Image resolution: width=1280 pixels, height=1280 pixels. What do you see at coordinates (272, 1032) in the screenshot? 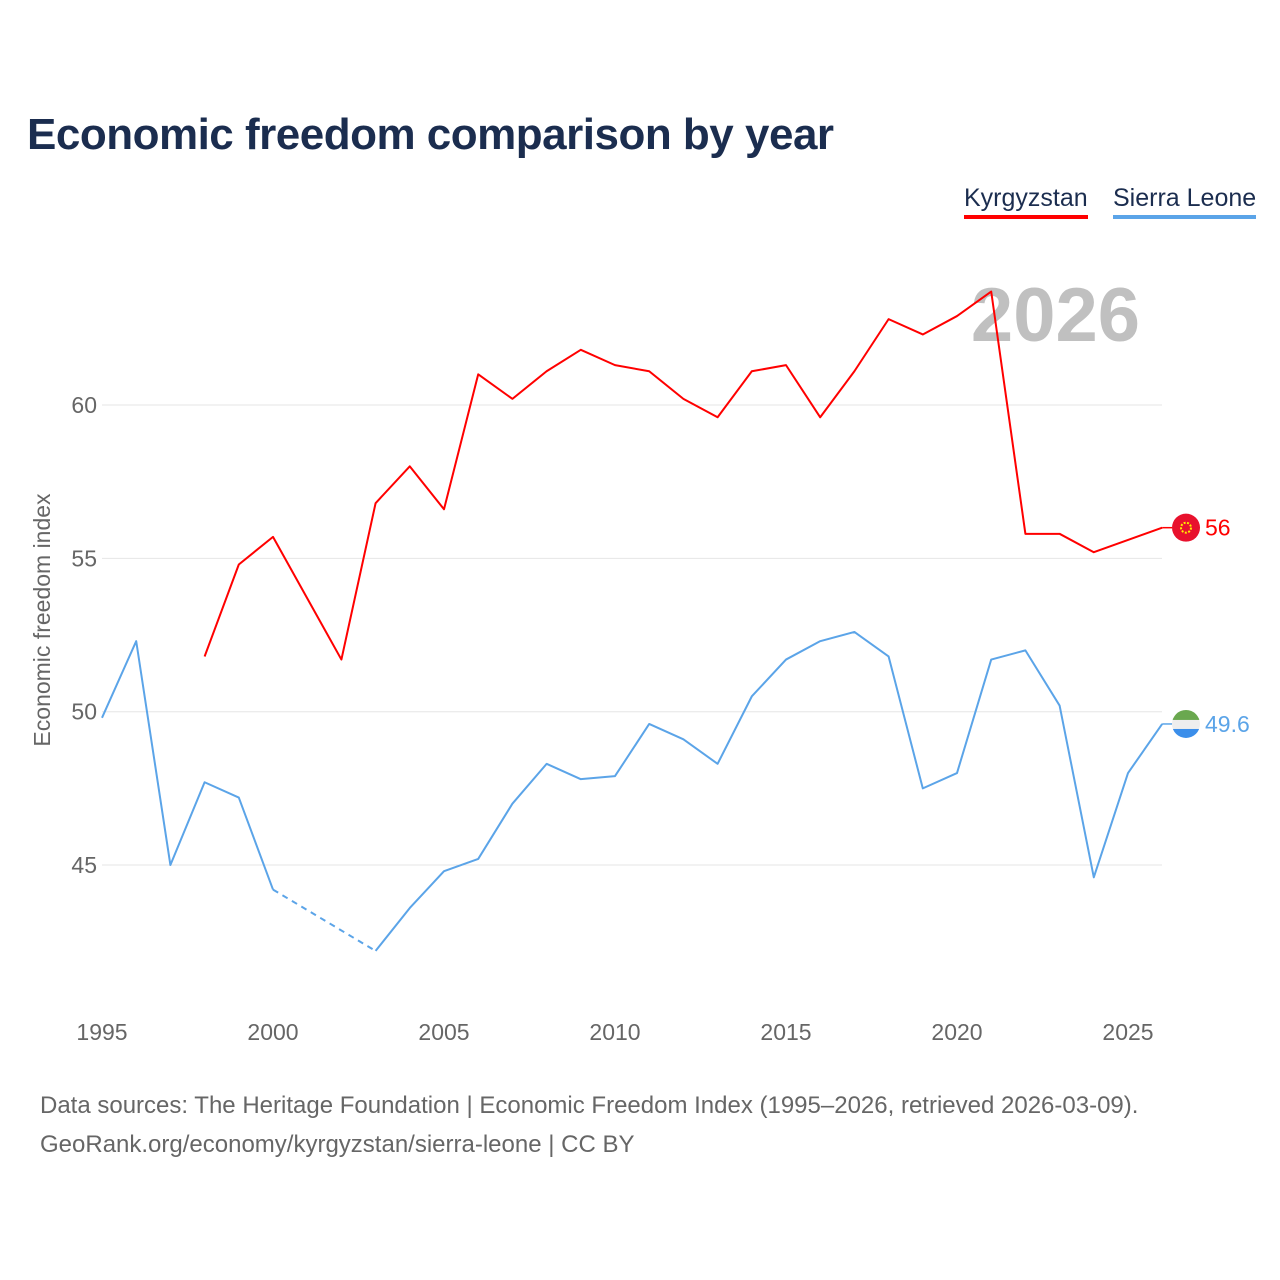
I see `x-tick-label: 2000` at bounding box center [272, 1032].